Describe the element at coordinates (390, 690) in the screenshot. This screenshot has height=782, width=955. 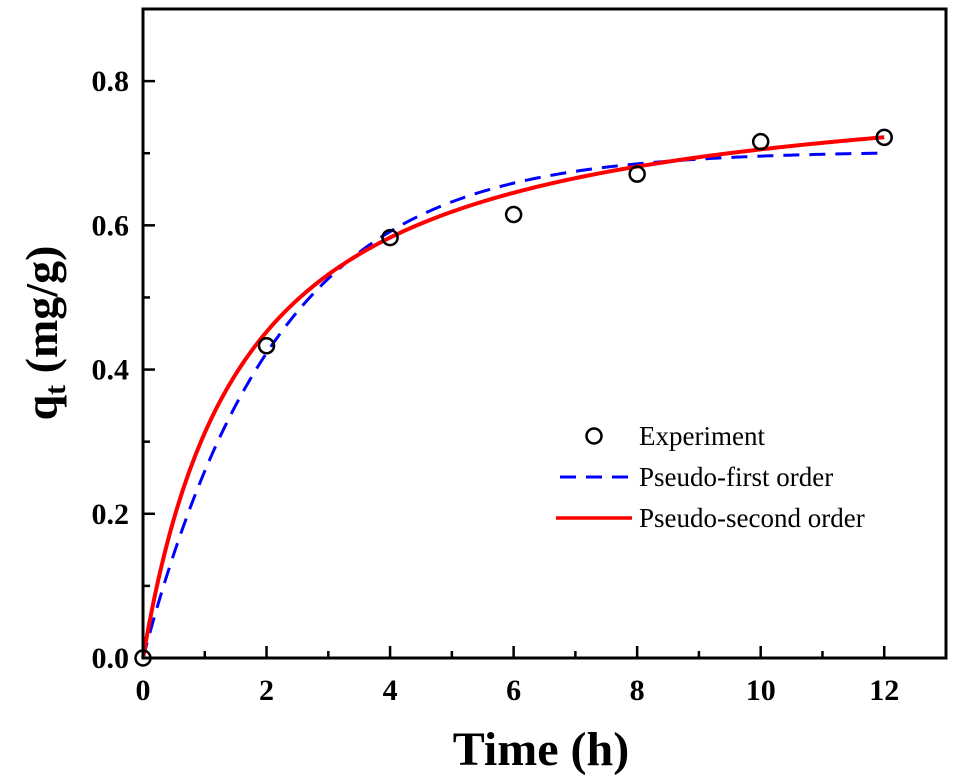
I see `x-tick-label: 4` at that location.